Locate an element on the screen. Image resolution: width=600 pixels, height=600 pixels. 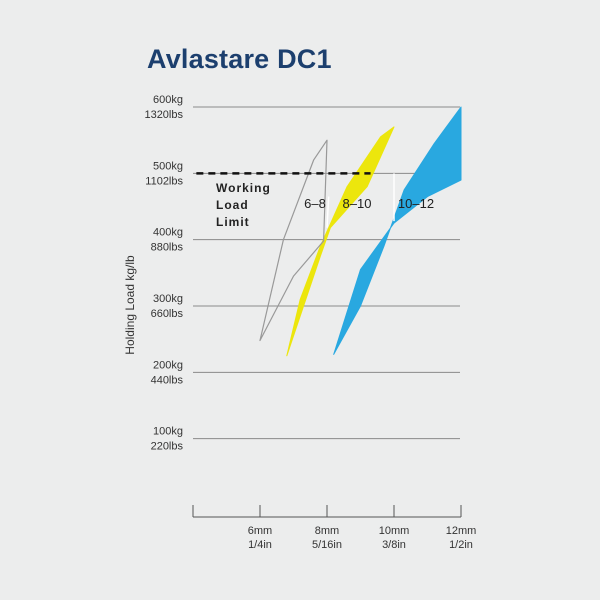
series-label: 6–8 is located at coordinates (315, 203).